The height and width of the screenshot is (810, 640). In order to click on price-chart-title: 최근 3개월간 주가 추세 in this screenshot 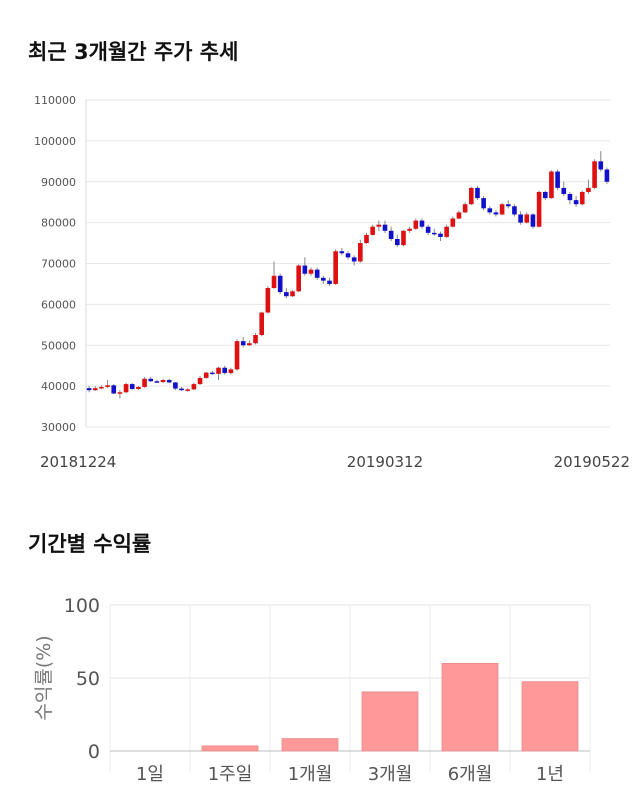, I will do `click(133, 52)`.